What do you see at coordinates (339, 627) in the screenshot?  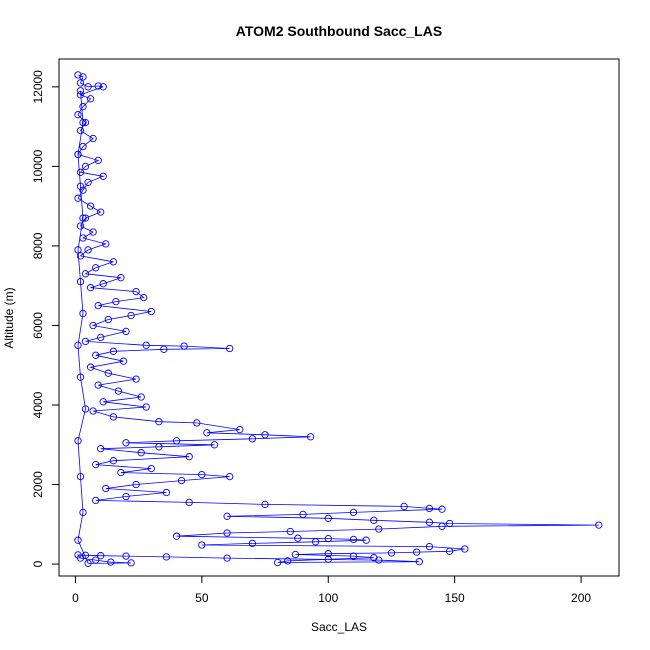 I see `x-axis-label: Sacc_LAS` at bounding box center [339, 627].